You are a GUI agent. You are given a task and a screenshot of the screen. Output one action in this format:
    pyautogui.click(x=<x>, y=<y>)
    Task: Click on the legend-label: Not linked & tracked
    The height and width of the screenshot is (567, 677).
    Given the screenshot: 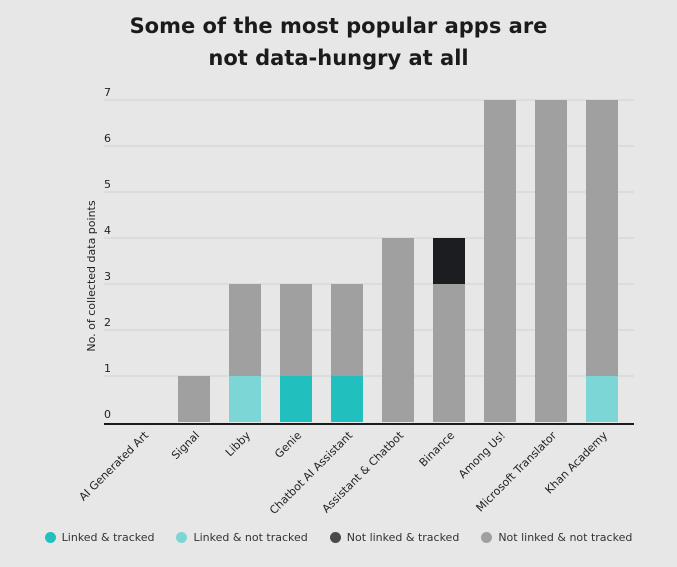 What is the action you would take?
    pyautogui.click(x=403, y=537)
    